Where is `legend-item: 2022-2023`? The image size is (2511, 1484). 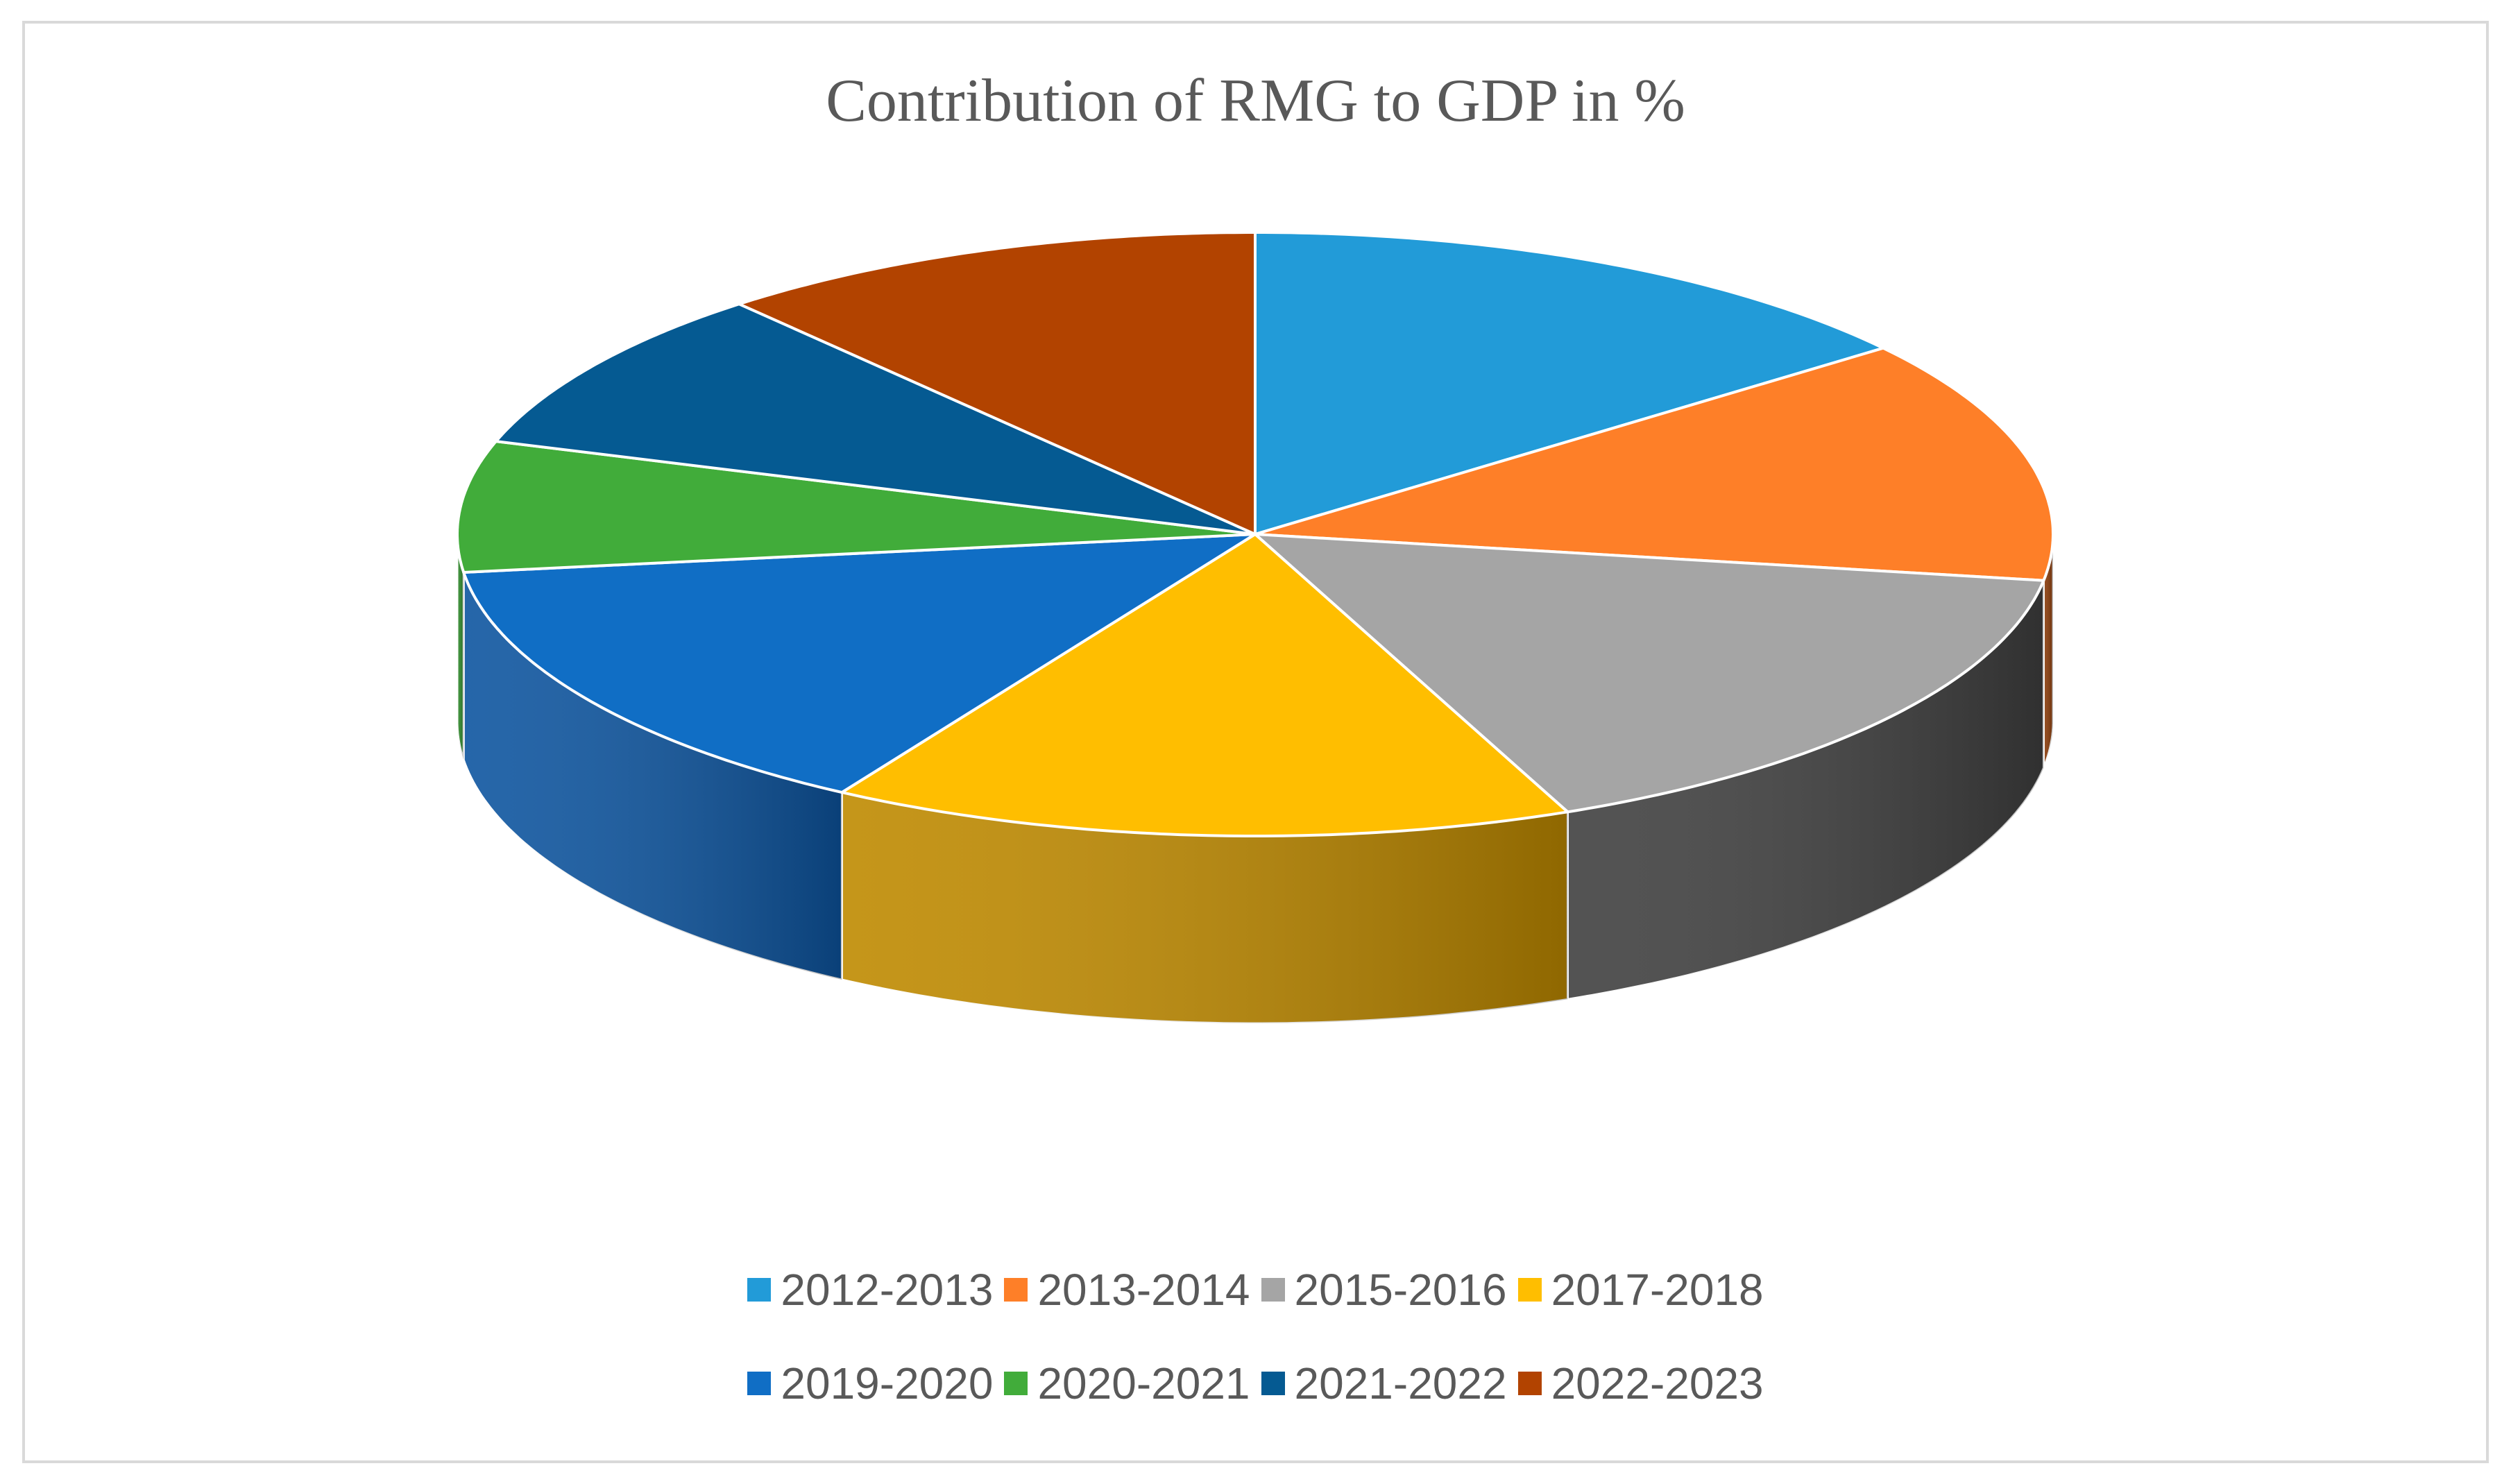 legend-item: 2022-2023 is located at coordinates (1640, 1383).